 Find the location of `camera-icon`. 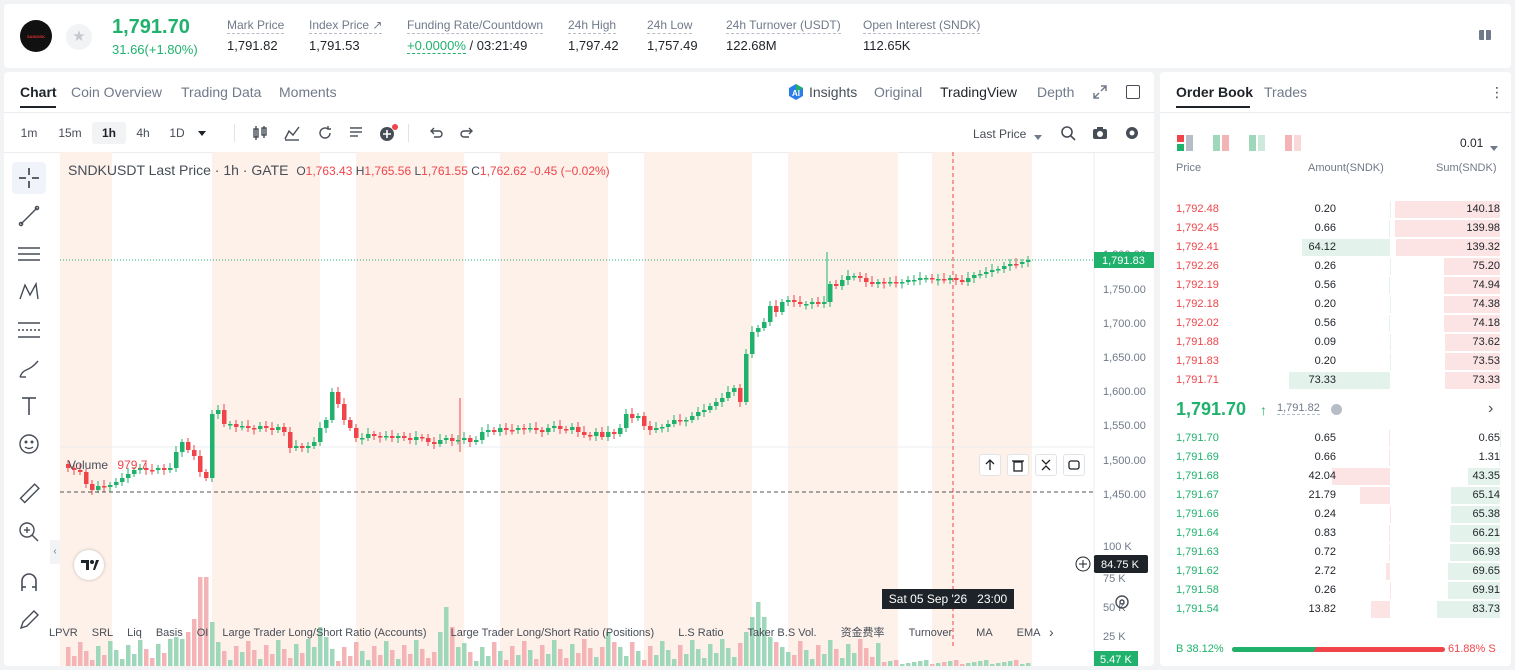

camera-icon is located at coordinates (1100, 134).